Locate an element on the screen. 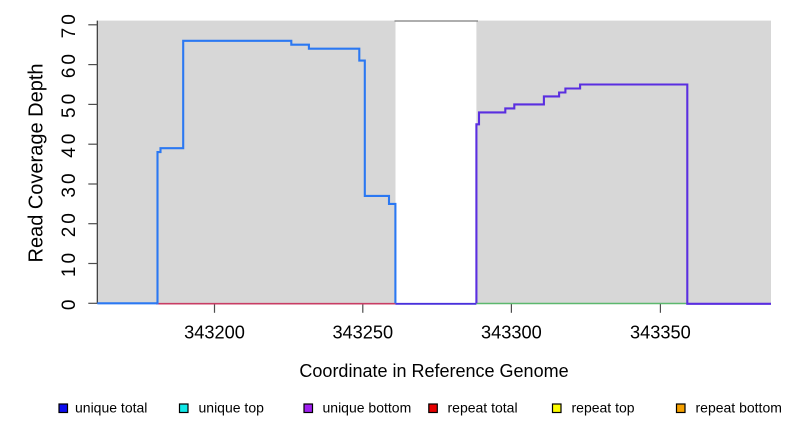 This screenshot has height=432, width=792. svg-text: 10 is located at coordinates (69, 263).